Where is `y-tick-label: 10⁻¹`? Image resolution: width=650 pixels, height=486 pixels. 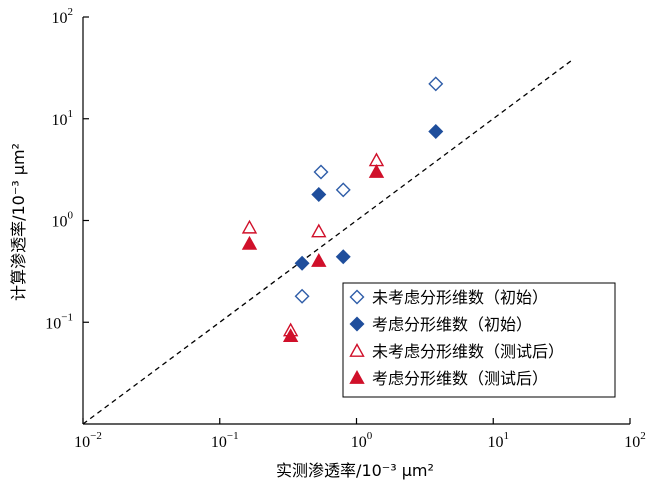
y-tick-label: 10⁻¹ is located at coordinates (59, 321).